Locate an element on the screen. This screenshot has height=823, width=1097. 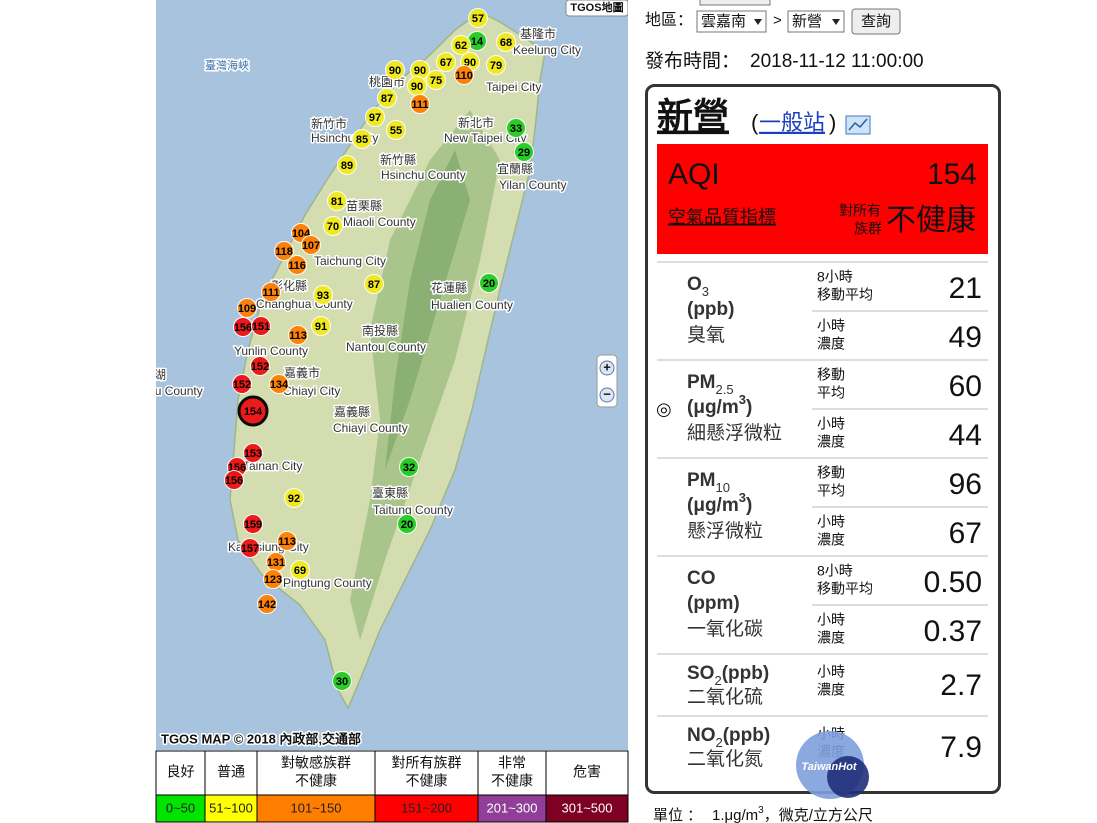
query-button is located at coordinates (876, 21).